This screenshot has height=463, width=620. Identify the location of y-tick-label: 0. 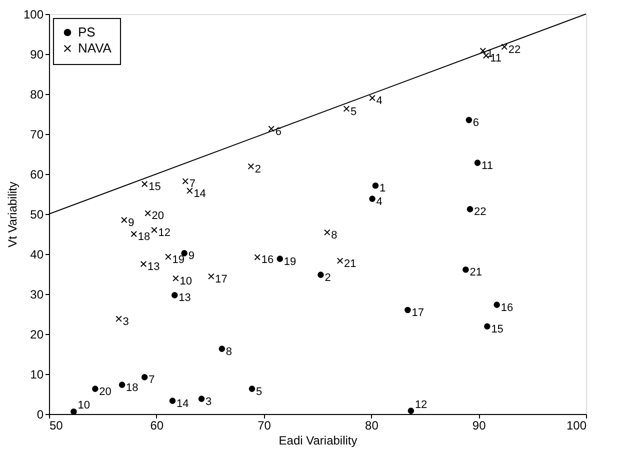
(40, 415).